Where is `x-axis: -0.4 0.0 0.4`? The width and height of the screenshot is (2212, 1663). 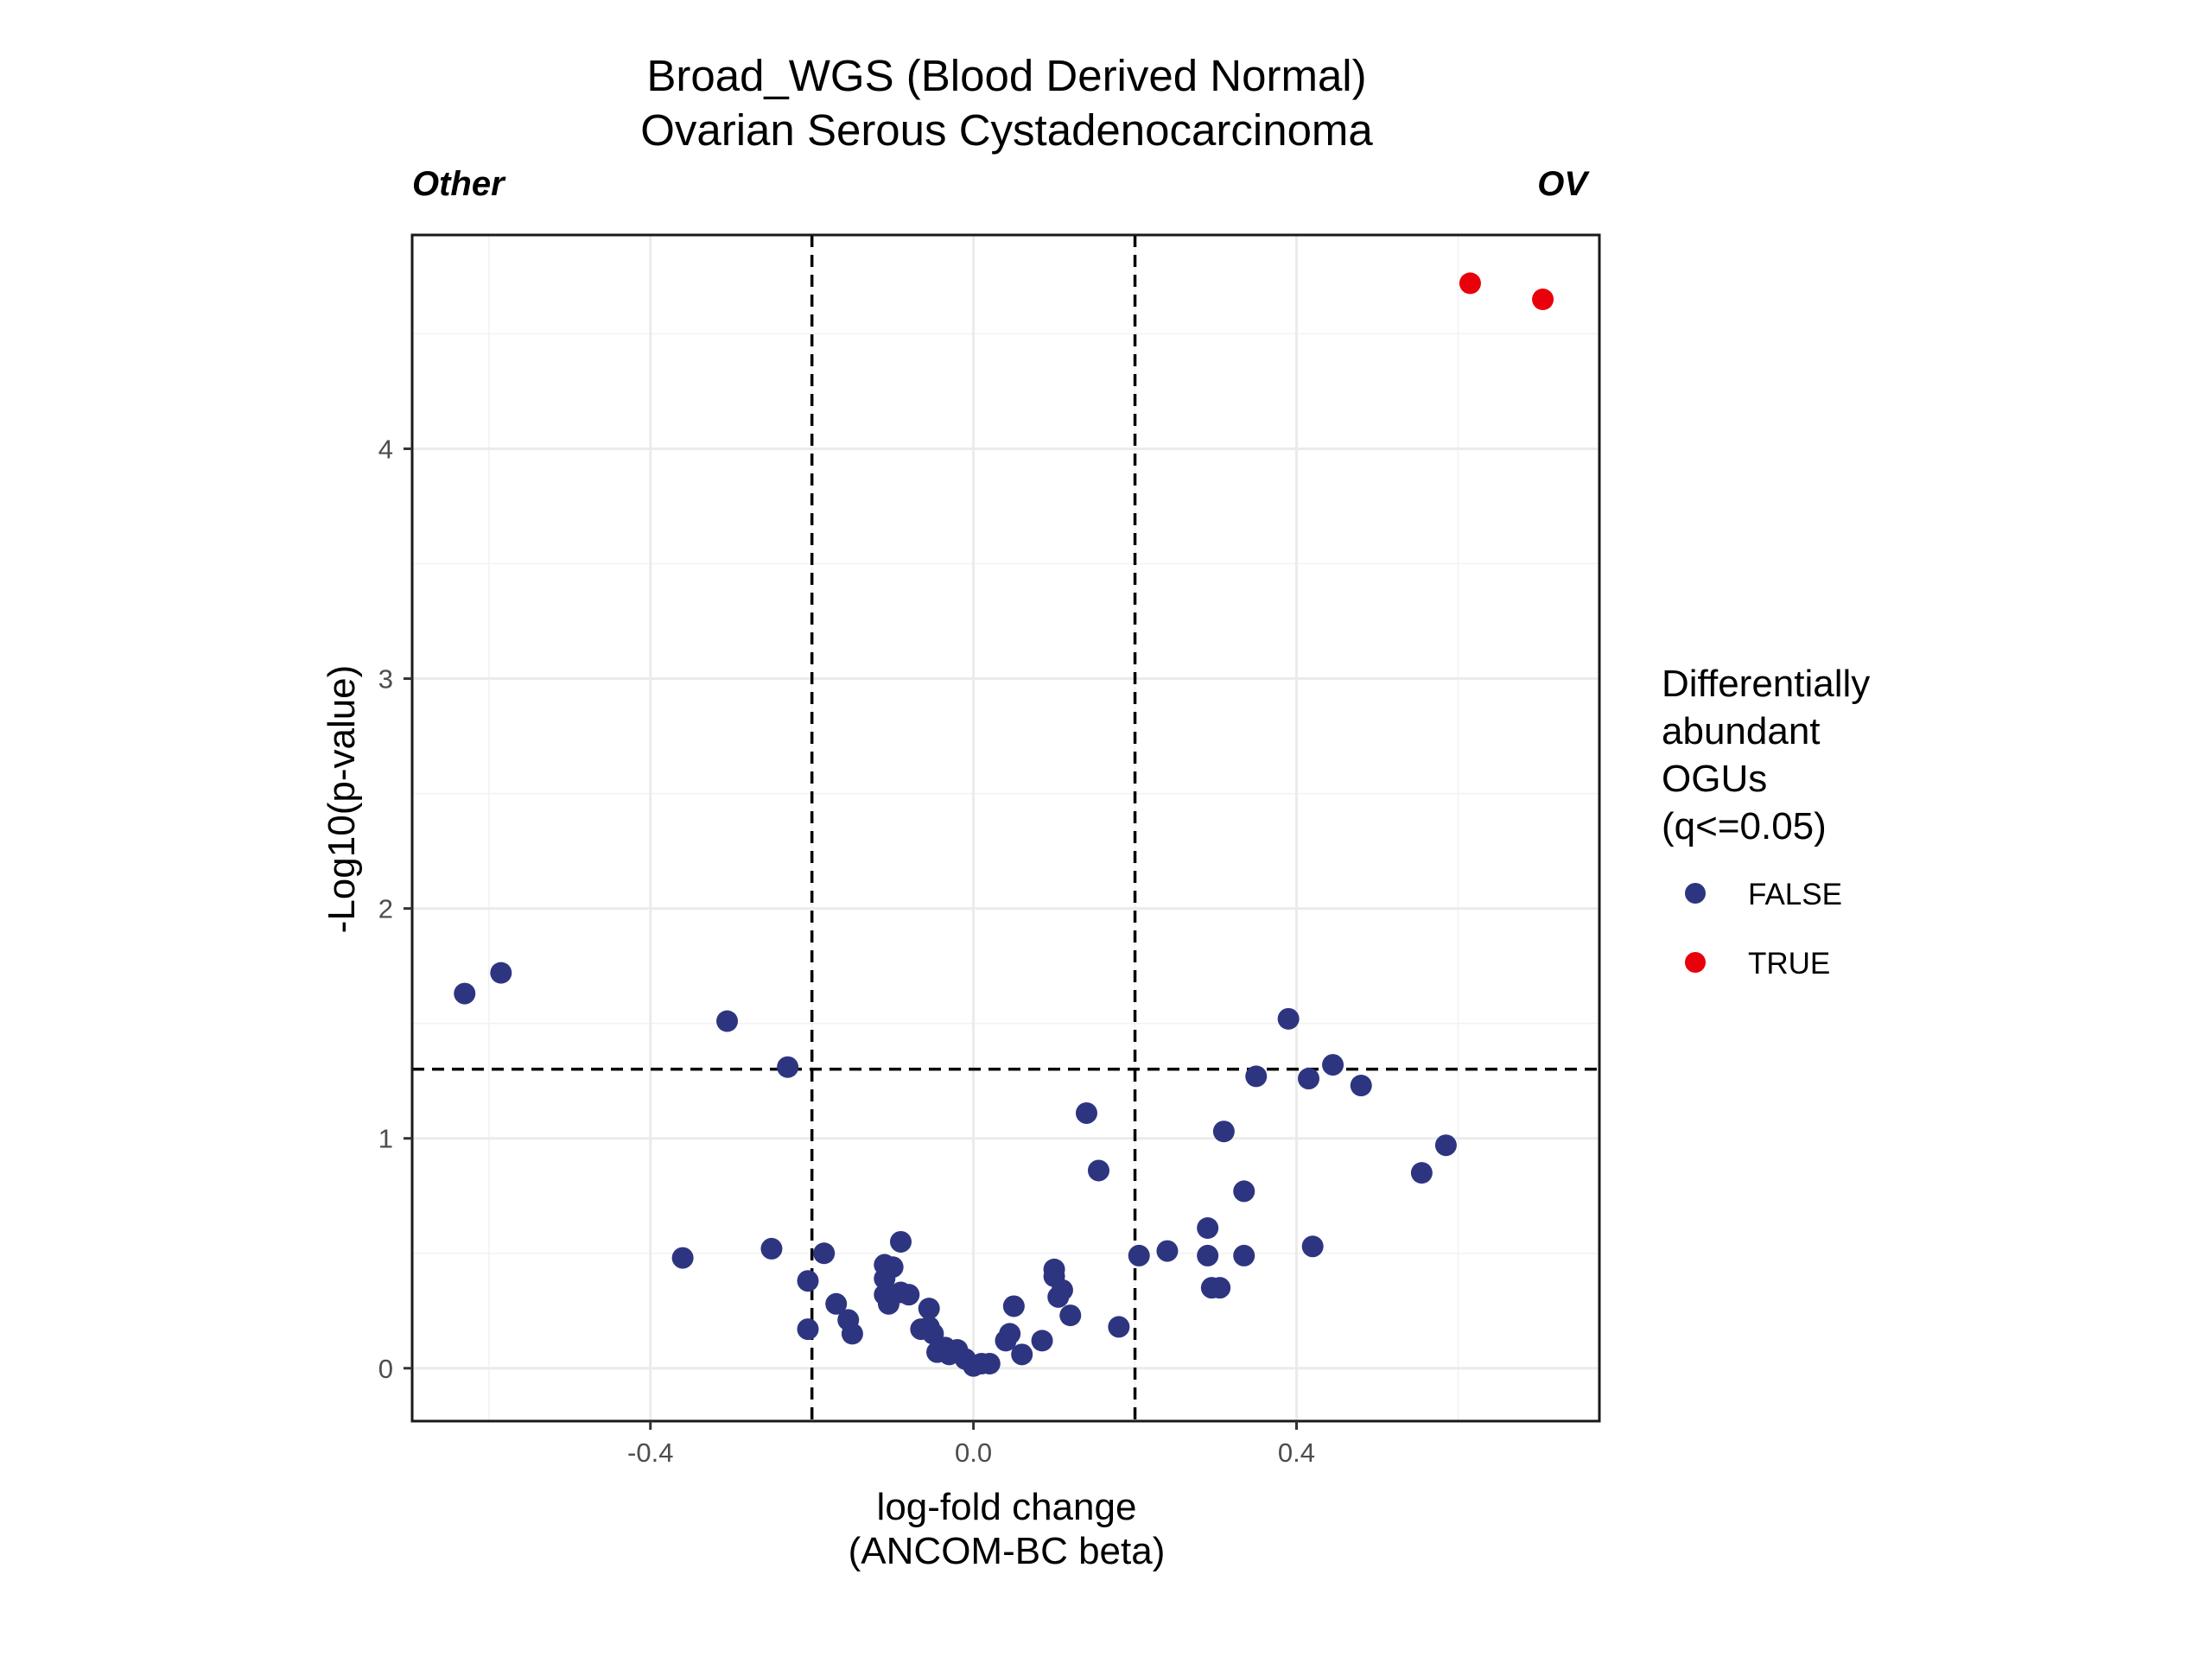 x-axis: -0.4 0.0 0.4 is located at coordinates (971, 1445).